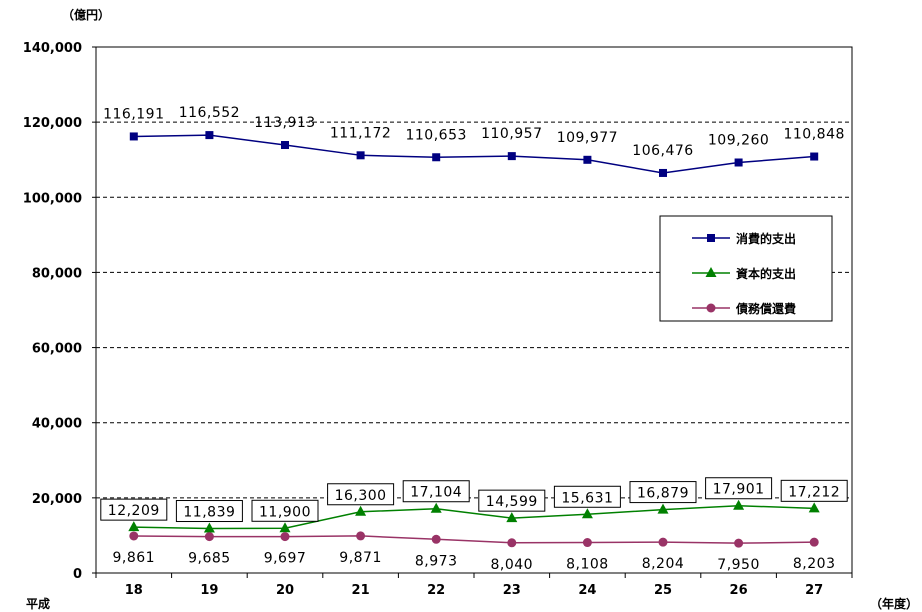 This screenshot has height=612, width=922. Describe the element at coordinates (587, 590) in the screenshot. I see `x-tick-label: 24` at that location.